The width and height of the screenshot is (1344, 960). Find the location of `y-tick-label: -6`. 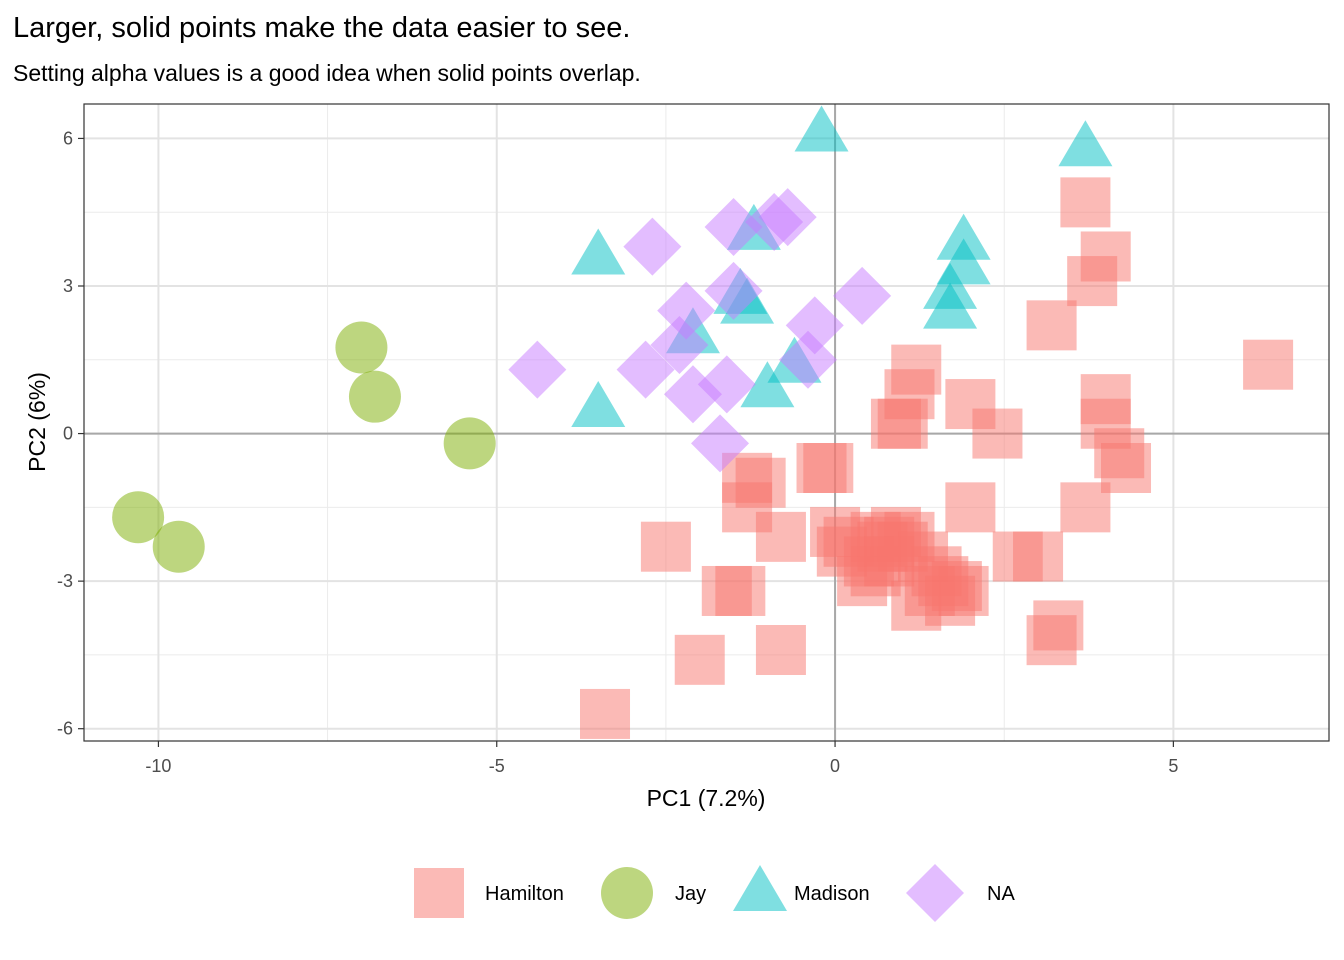

y-tick-label: -6 is located at coordinates (65, 729).